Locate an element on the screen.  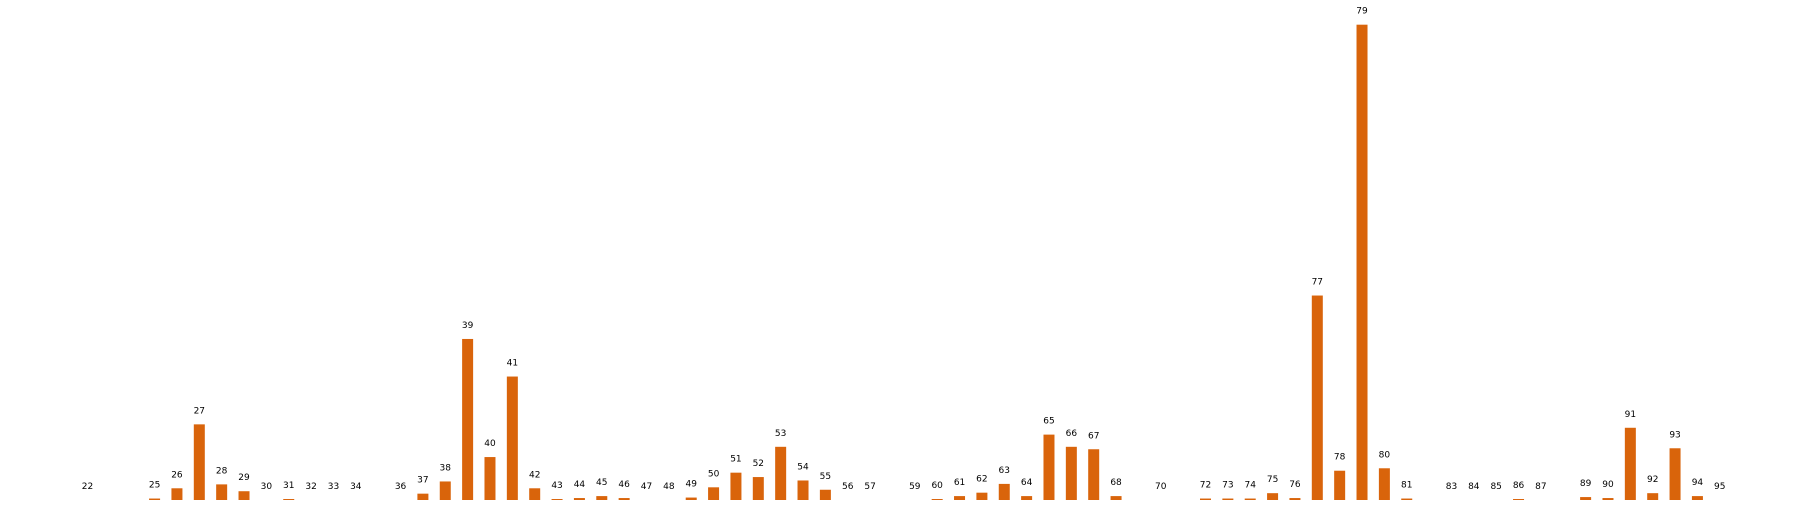
bar-label-76: 76 is located at coordinates (1295, 485).